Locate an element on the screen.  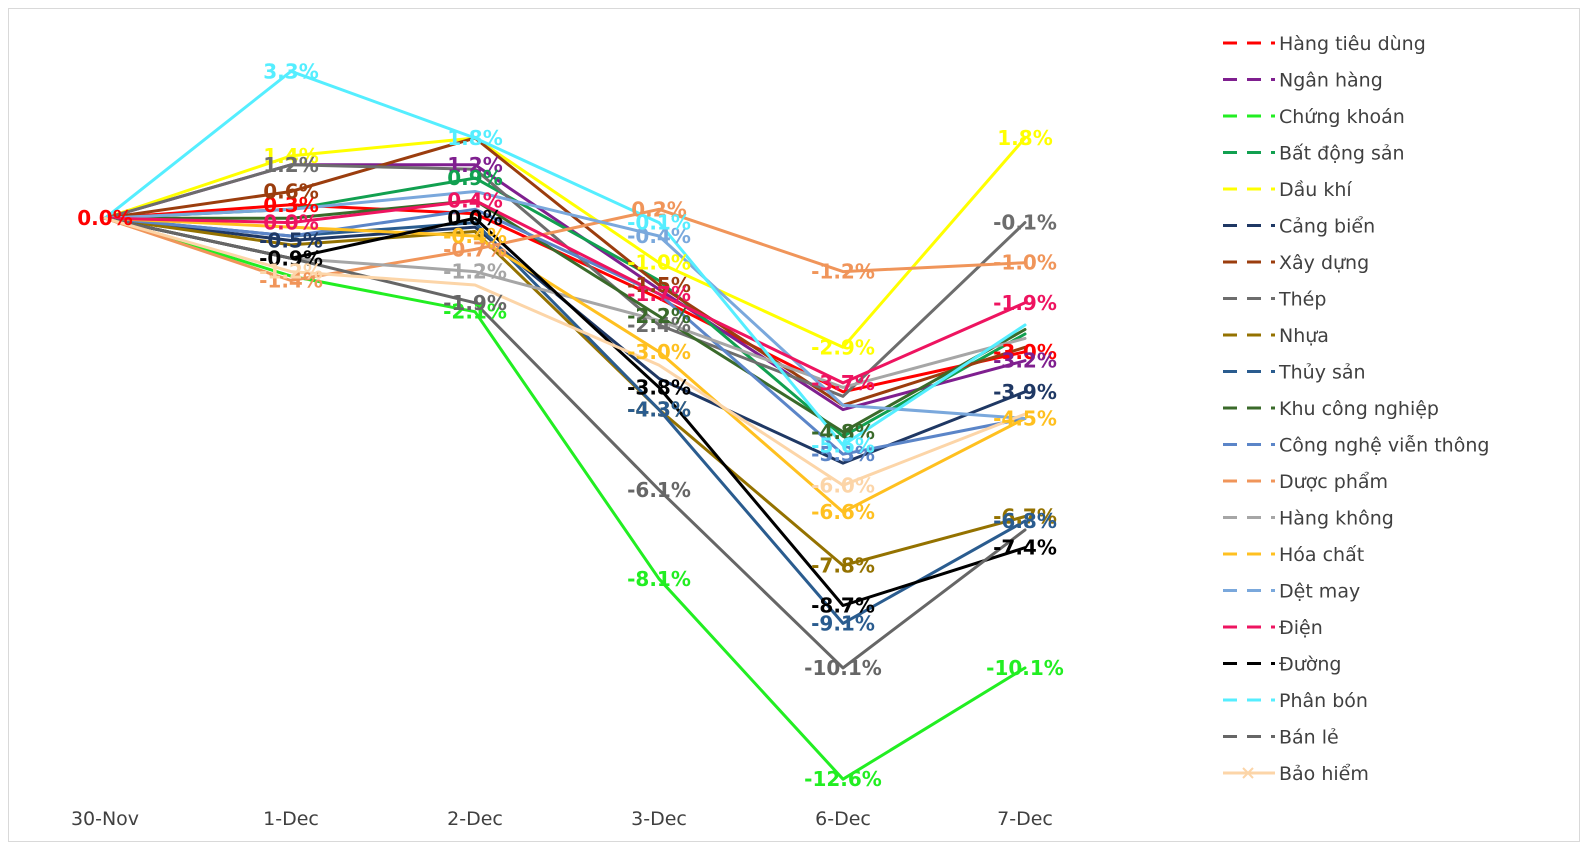
legend-item: Điện is located at coordinates (1273, 628).